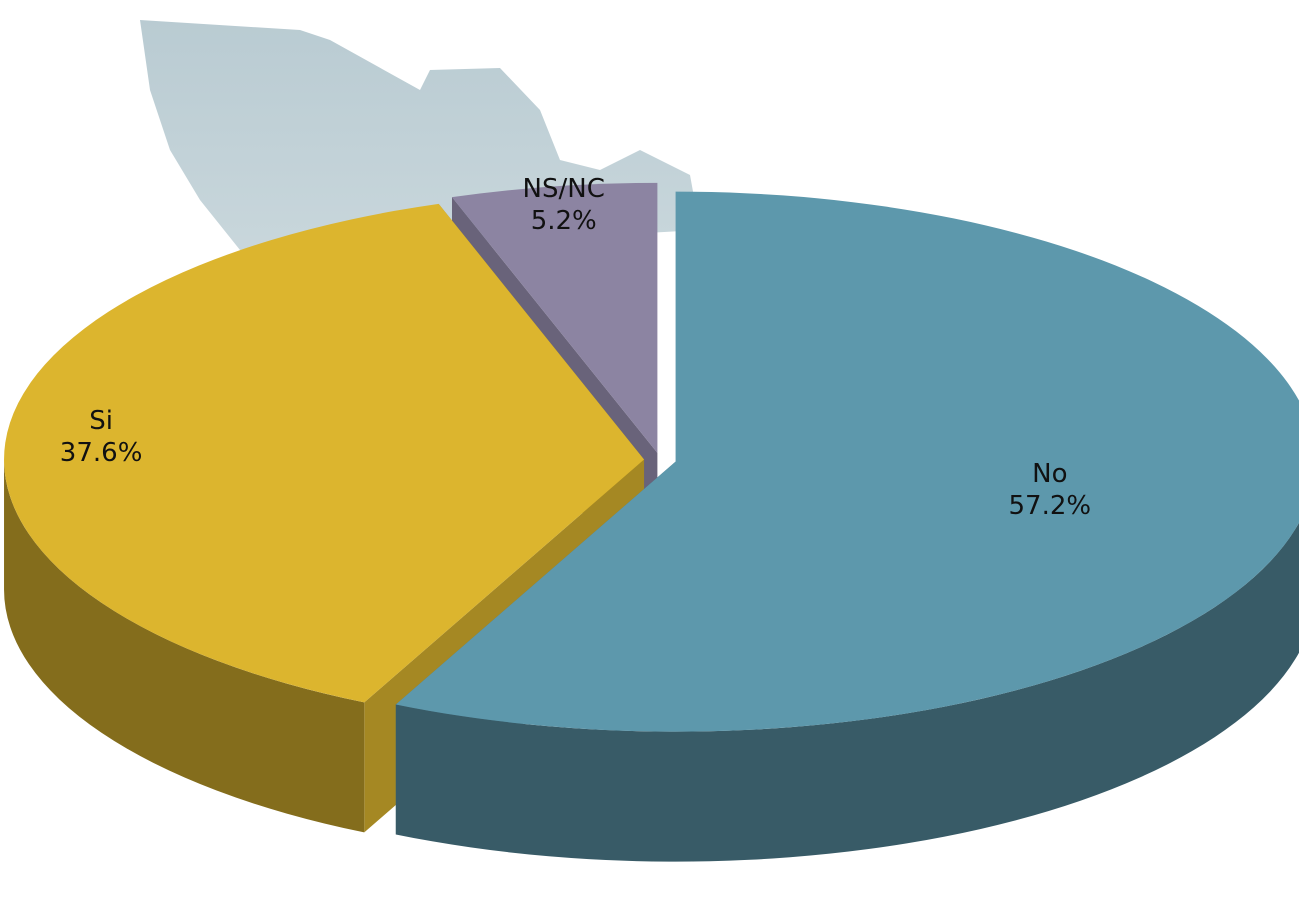  Describe the element at coordinates (564, 189) in the screenshot. I see `category-label: NS/NC` at that location.